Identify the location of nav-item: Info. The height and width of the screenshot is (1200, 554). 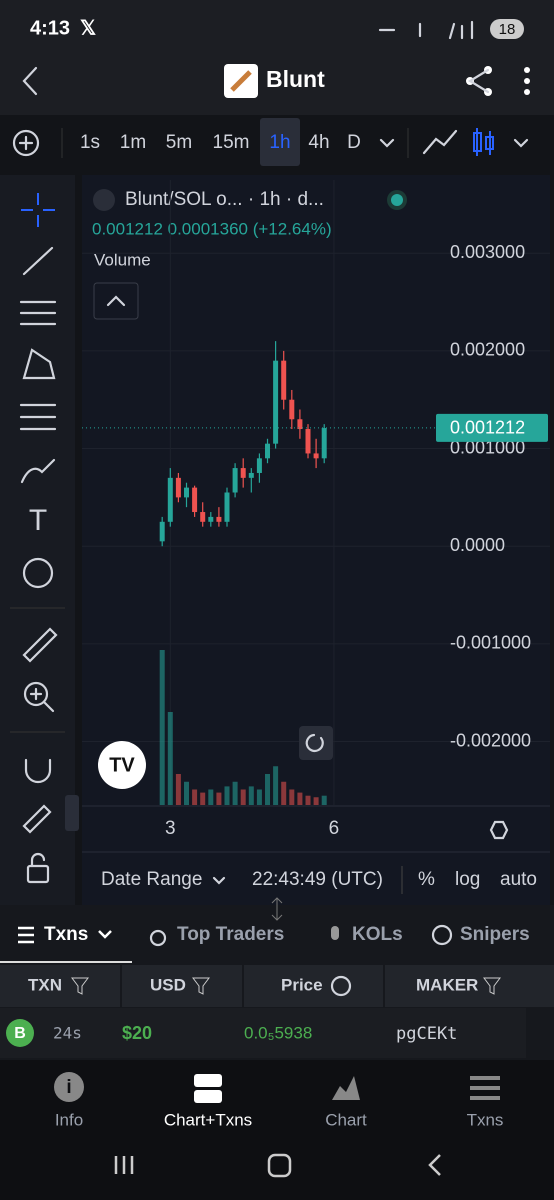
(69, 1119).